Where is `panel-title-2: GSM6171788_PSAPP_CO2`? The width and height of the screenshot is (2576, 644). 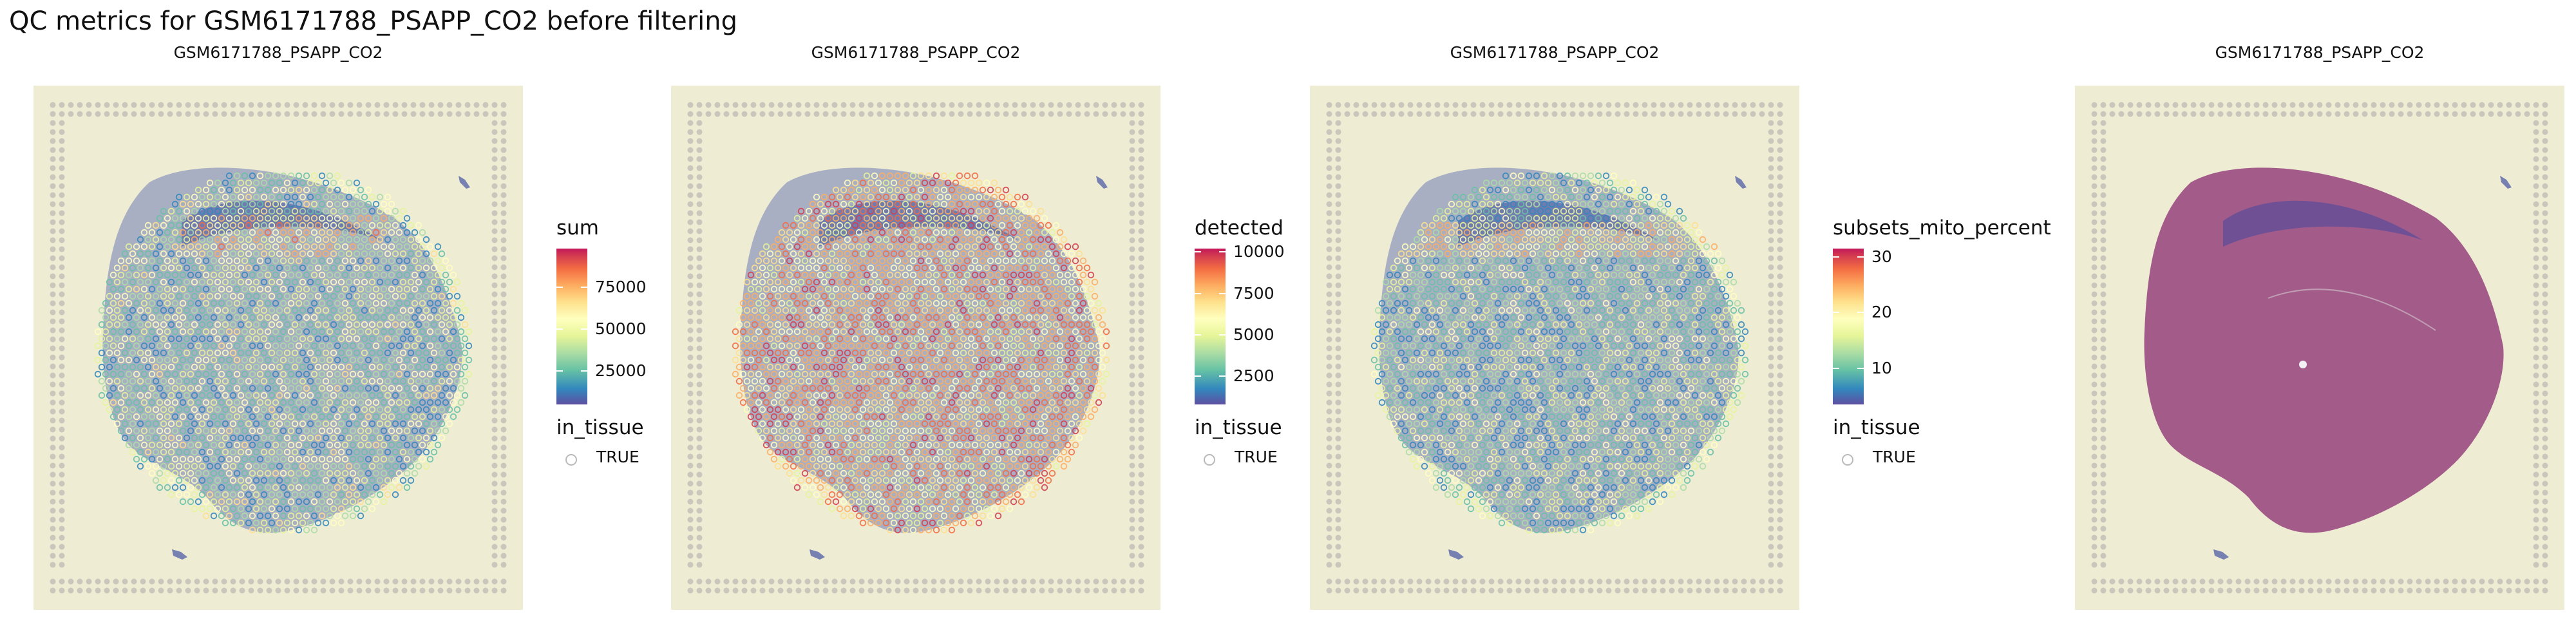
panel-title-2: GSM6171788_PSAPP_CO2 is located at coordinates (916, 52).